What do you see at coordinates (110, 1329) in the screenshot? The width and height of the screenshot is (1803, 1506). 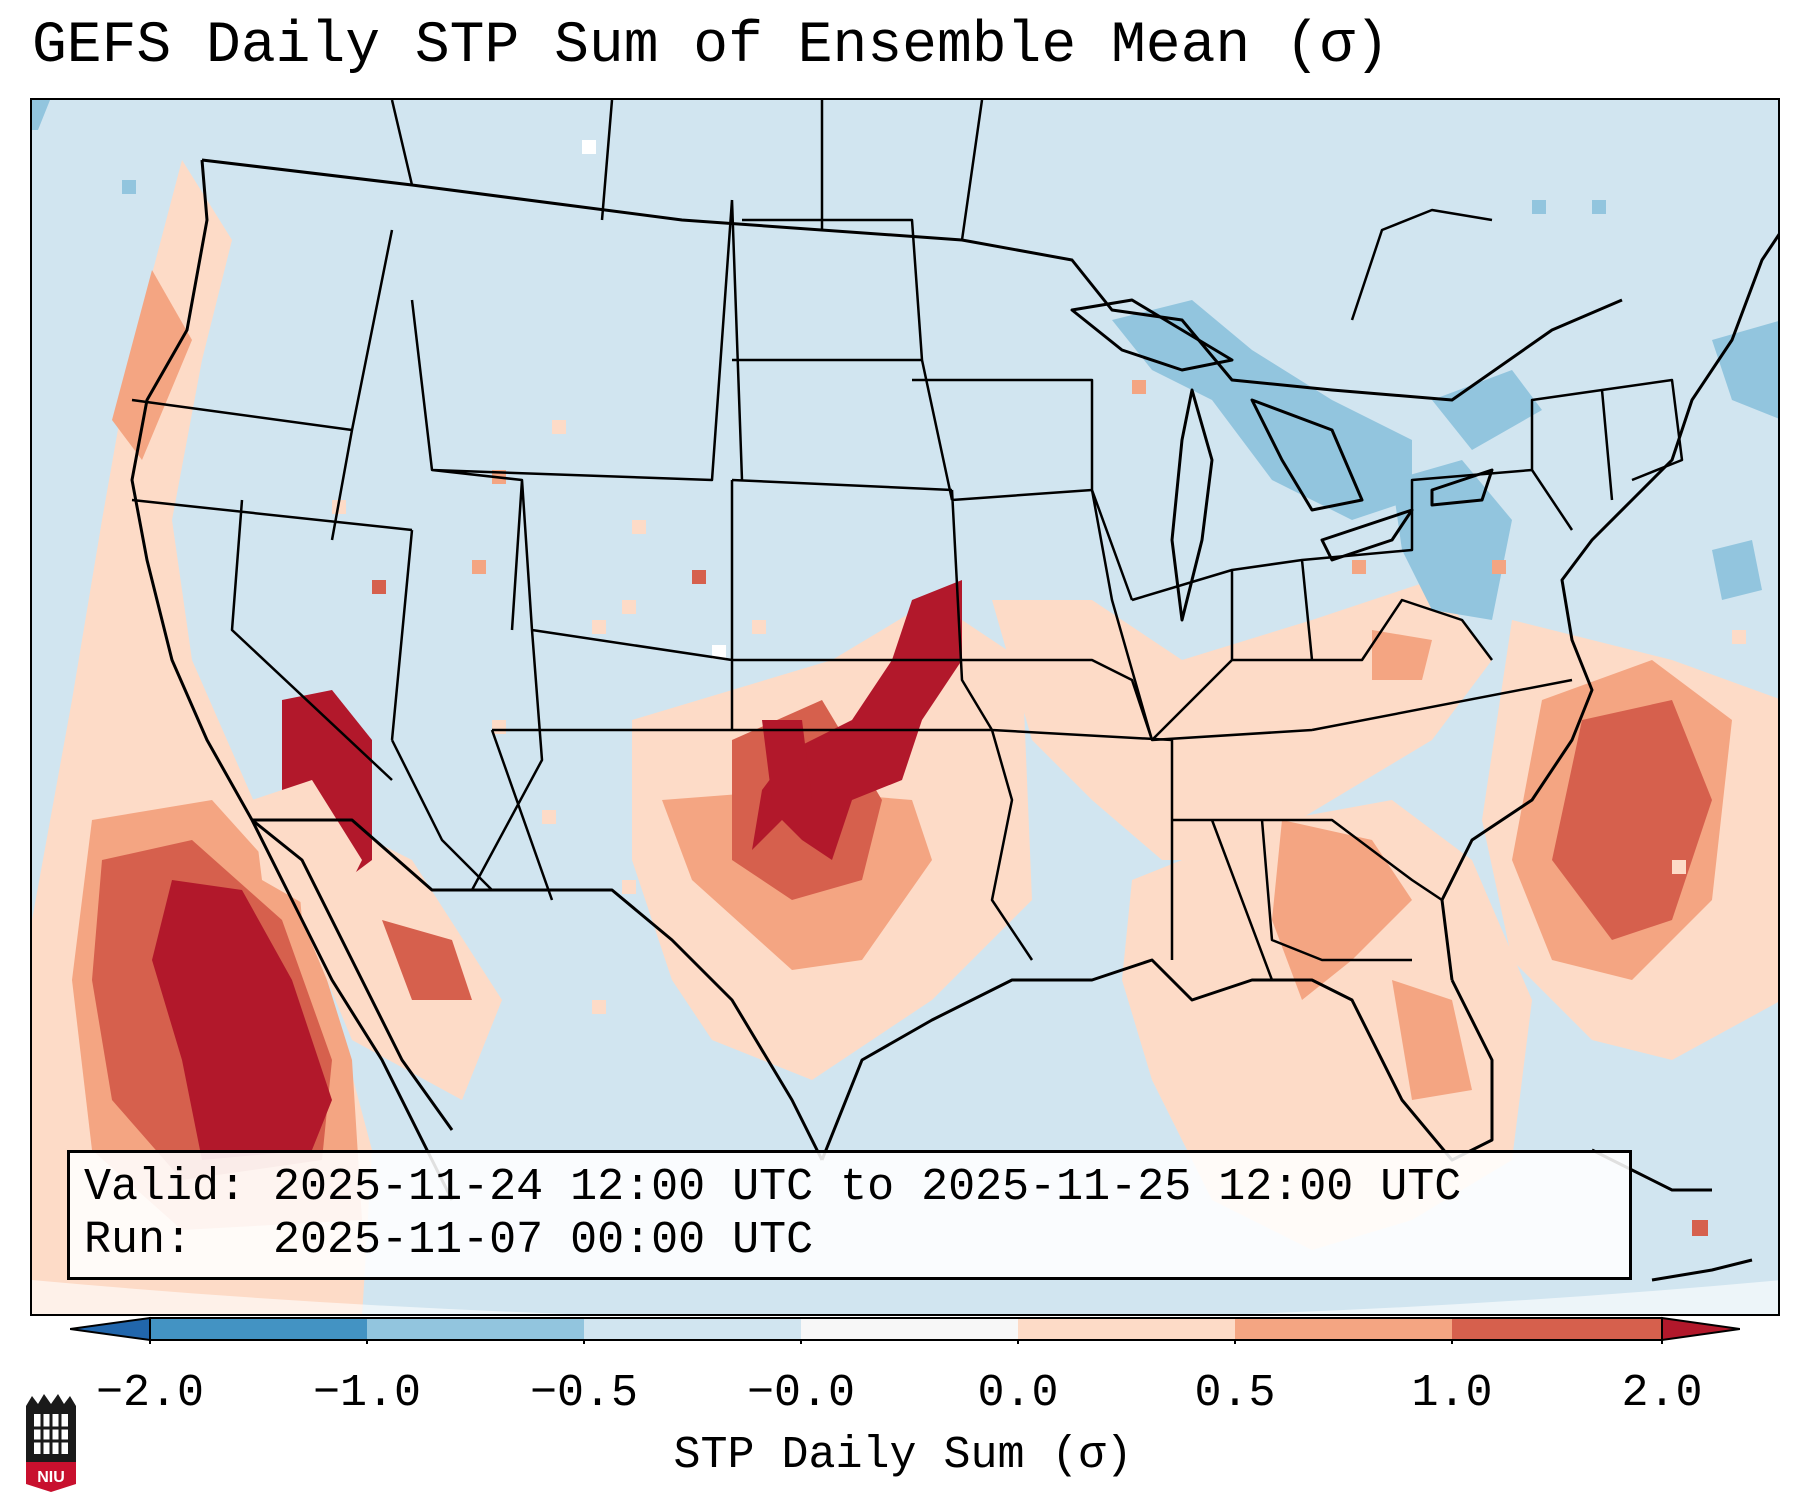 I see `colorbar-under-triangle` at bounding box center [110, 1329].